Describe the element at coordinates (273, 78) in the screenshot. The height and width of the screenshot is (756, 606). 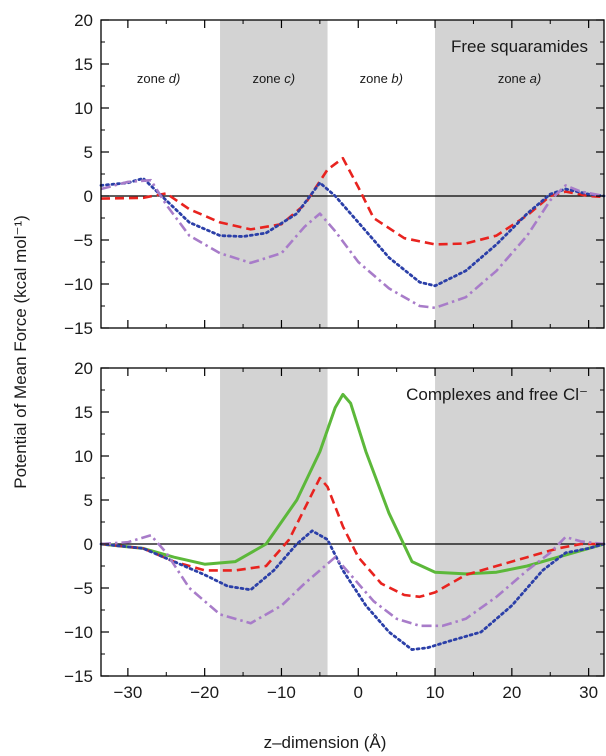
I see `zone-label: zone c)` at that location.